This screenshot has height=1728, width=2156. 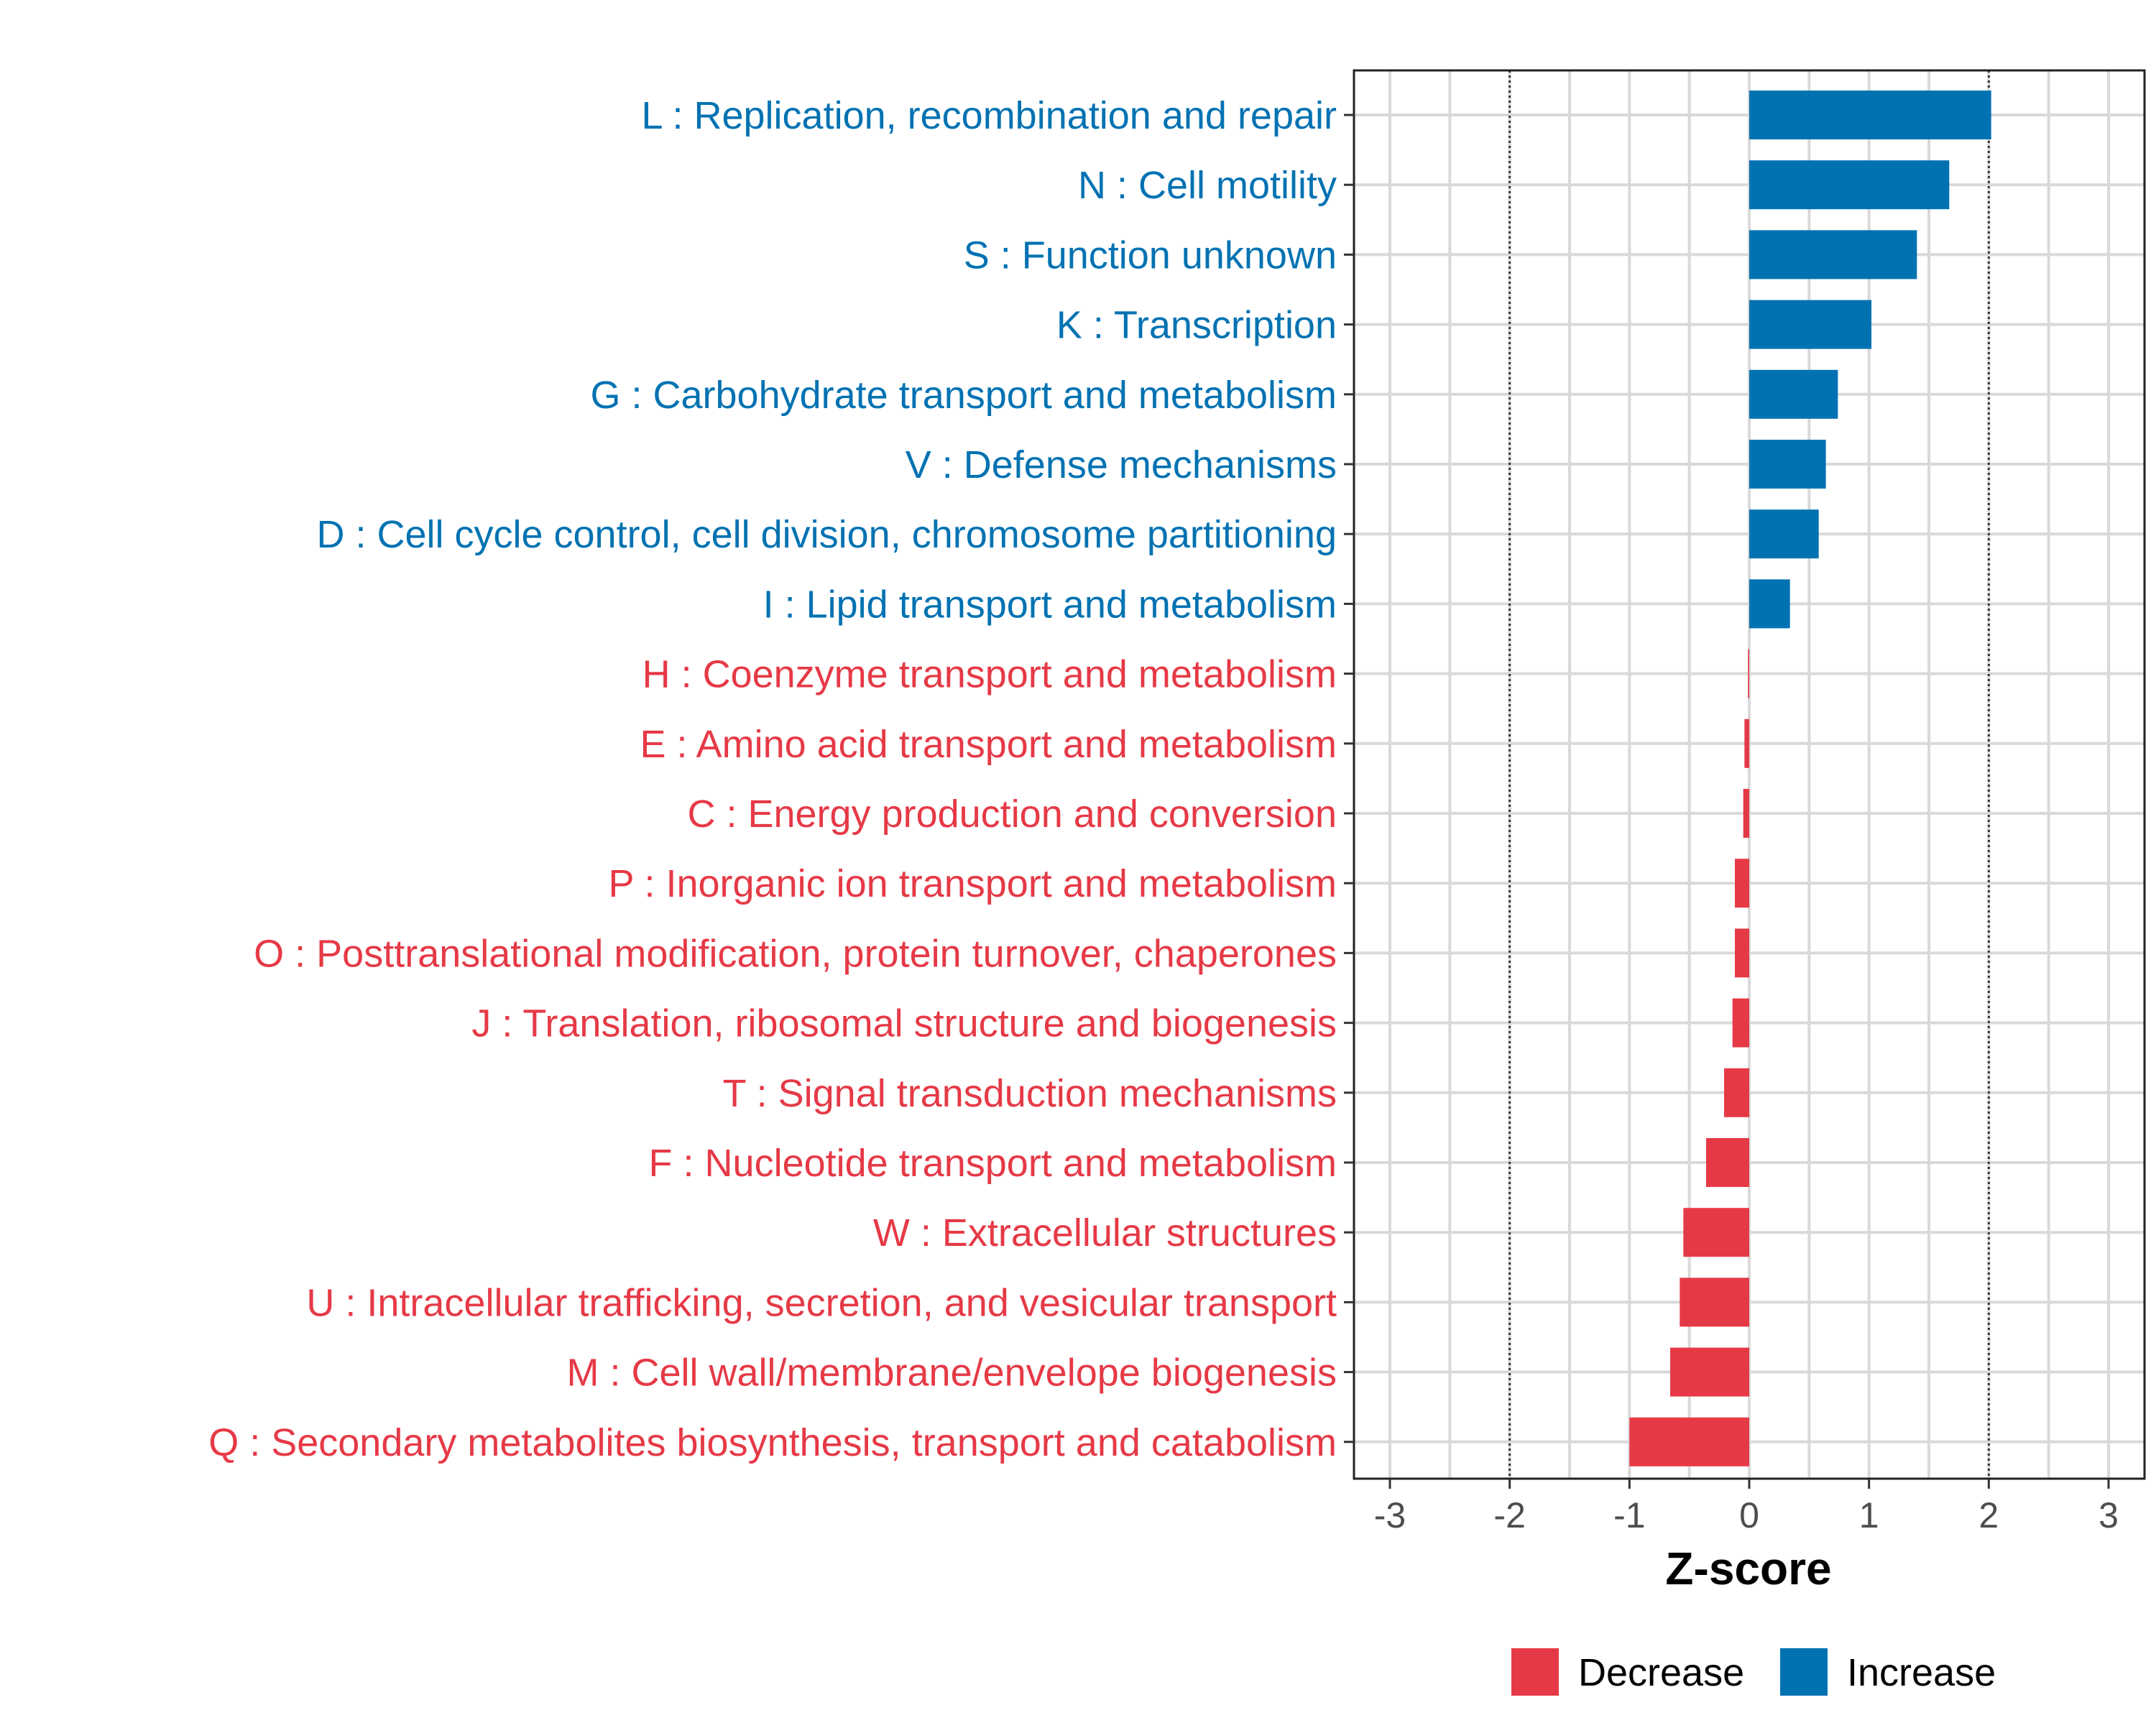 I want to click on y-tick-label: E : Amino acid transport and metabolism, so click(x=988, y=744).